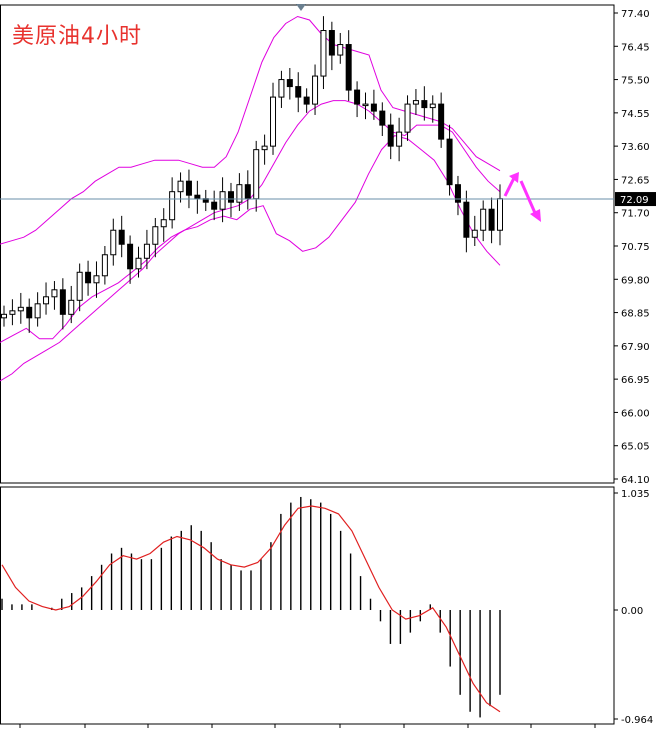 This screenshot has height=729, width=656. Describe the element at coordinates (528, 197) in the screenshot. I see `down-arrow-shaft` at that location.